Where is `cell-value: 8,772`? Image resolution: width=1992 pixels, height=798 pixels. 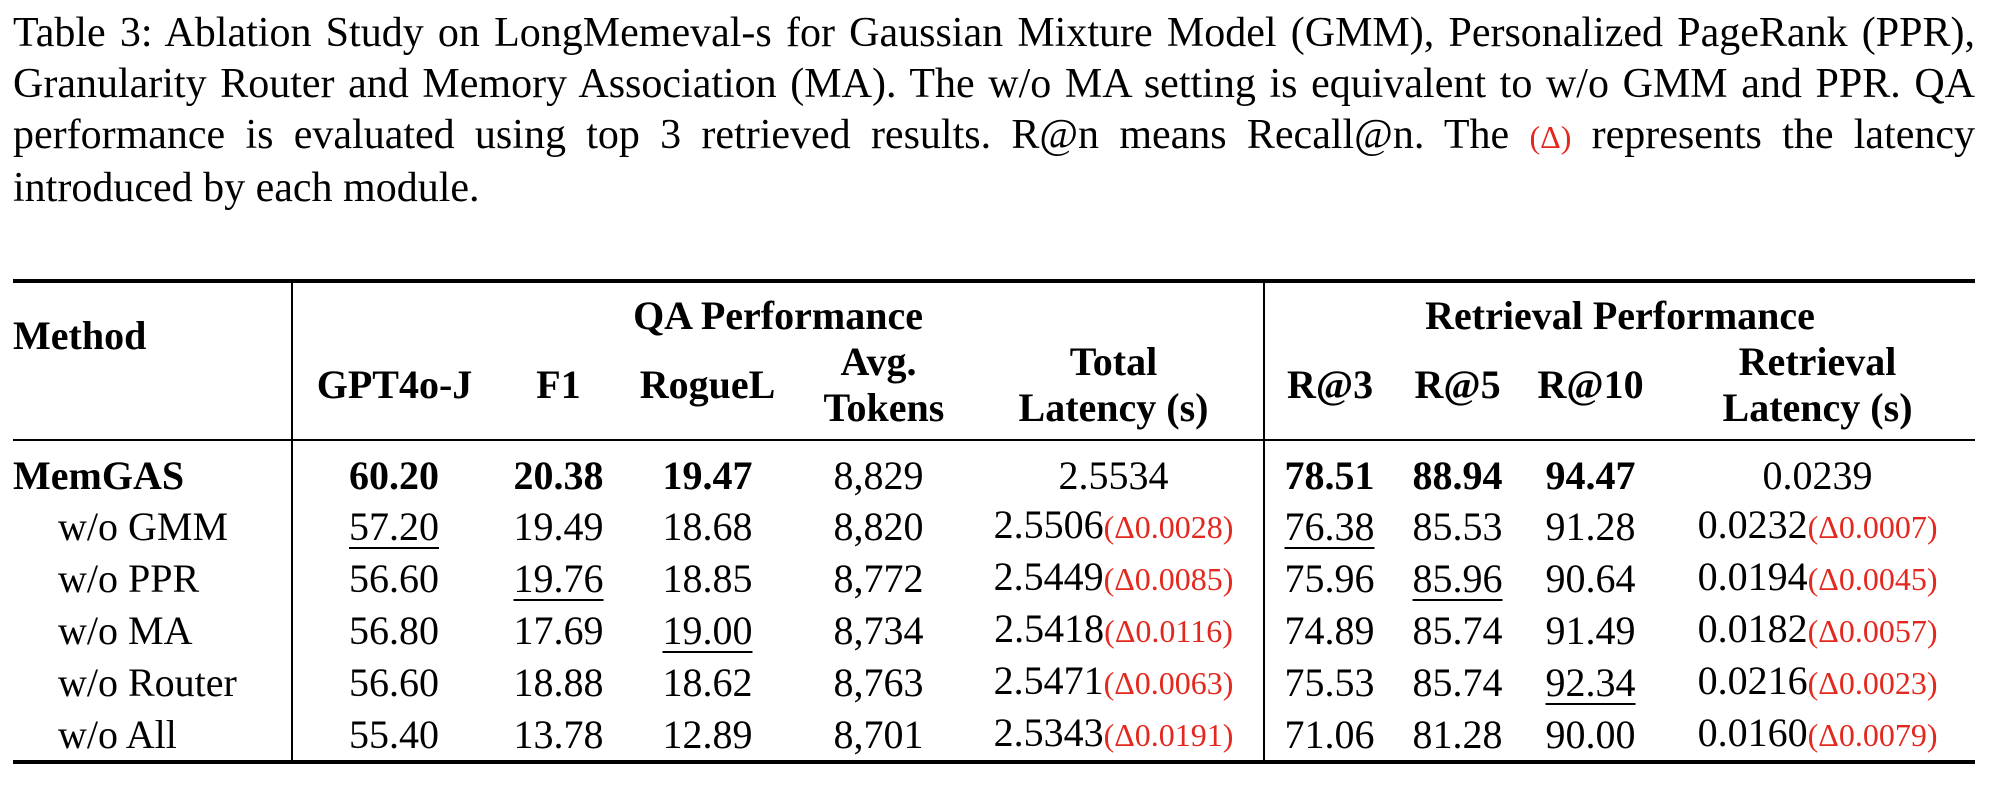 cell-value: 8,772 is located at coordinates (878, 578).